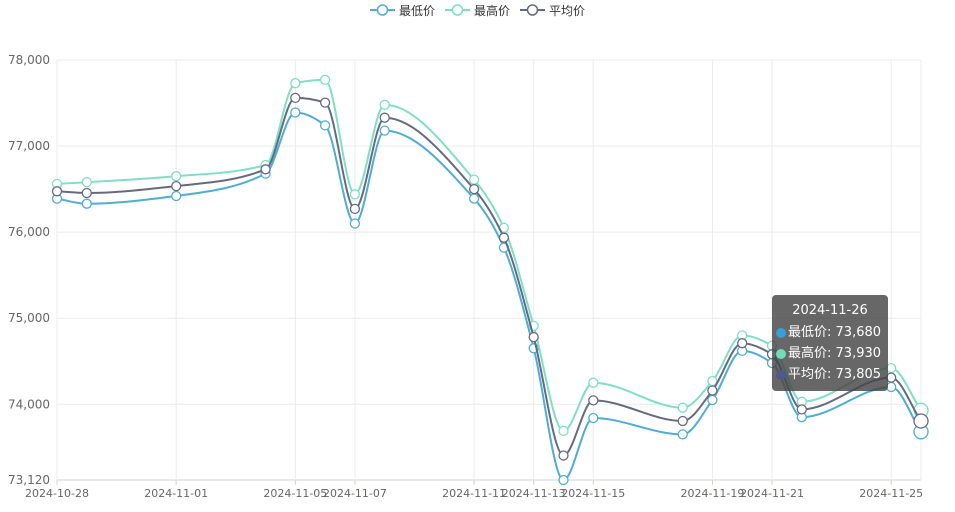 The image size is (955, 512). I want to click on x-tick-label: 2024-11-05, so click(295, 493).